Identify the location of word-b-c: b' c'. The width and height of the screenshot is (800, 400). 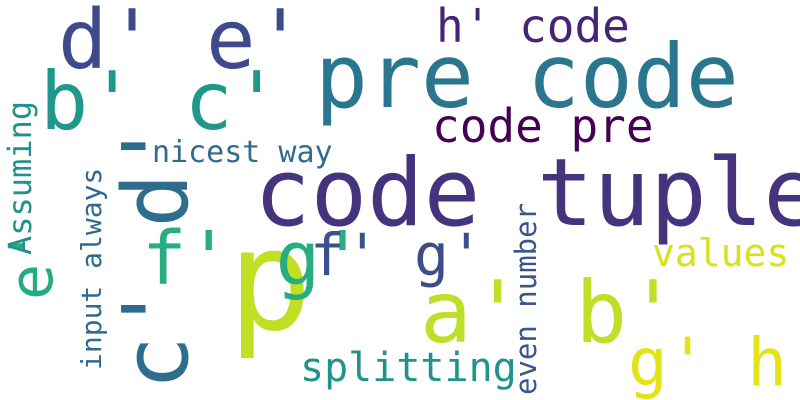
(160, 101).